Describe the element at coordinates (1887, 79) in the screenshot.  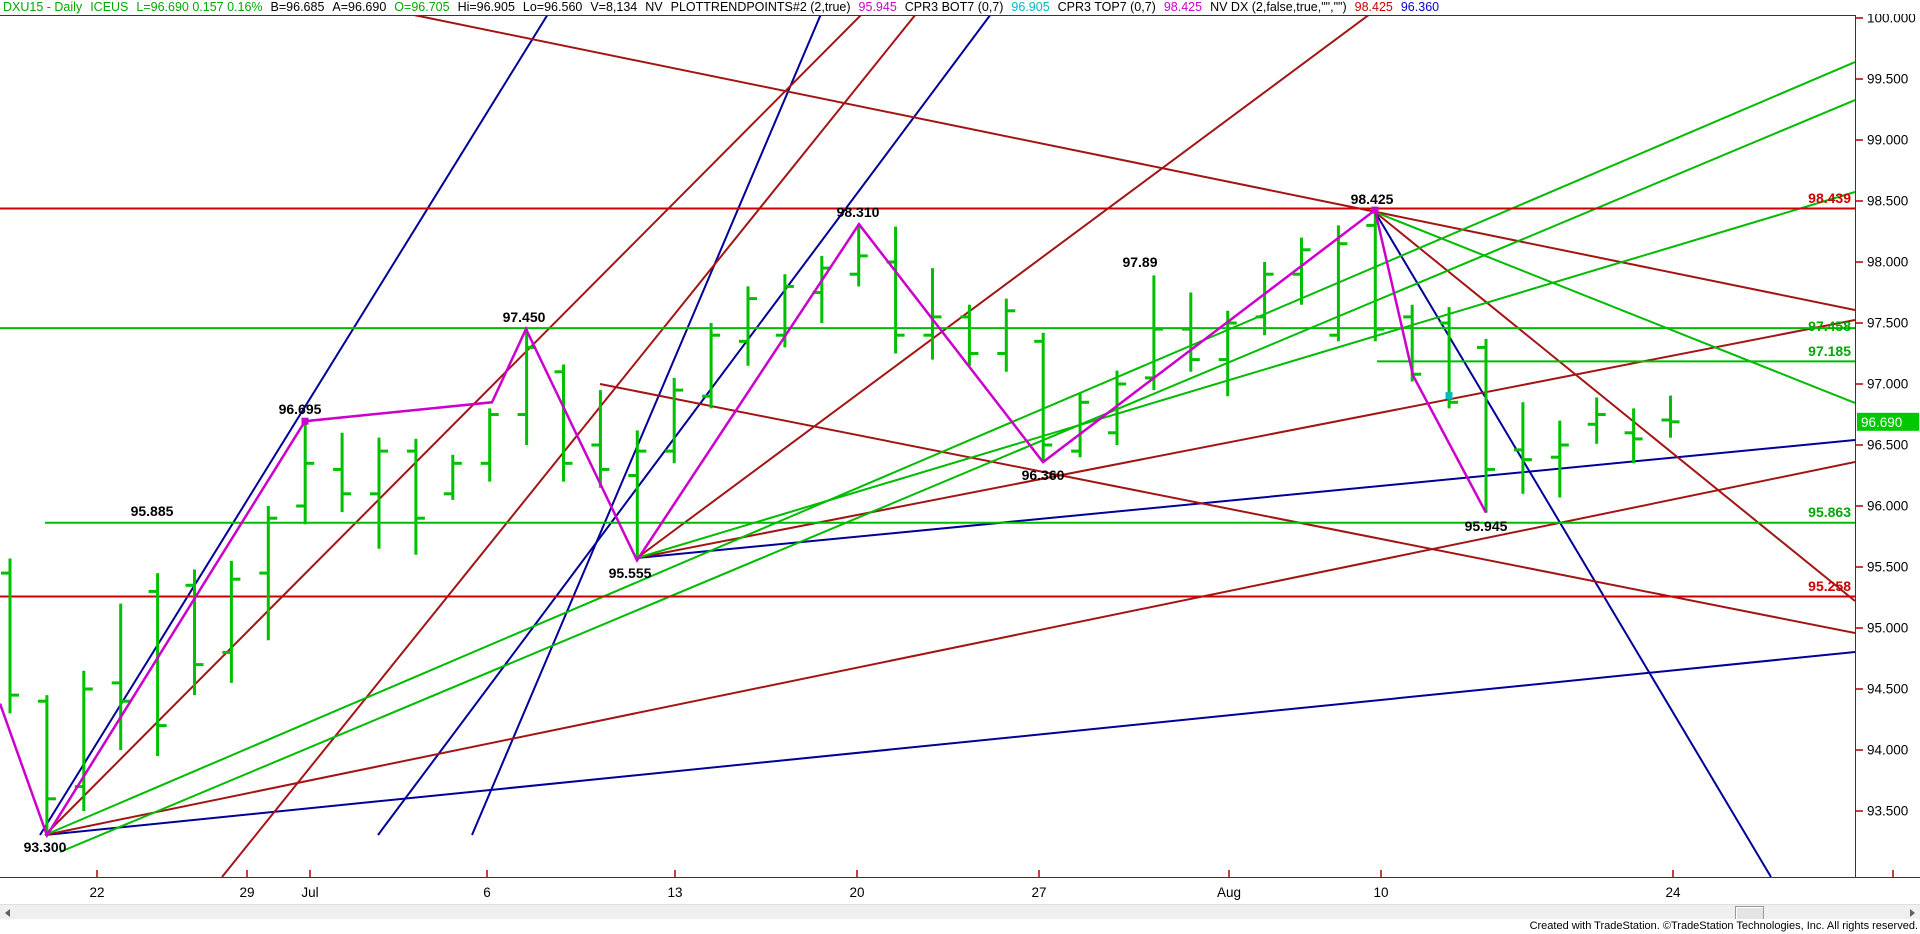
I see `price-tick-label: 99.500` at that location.